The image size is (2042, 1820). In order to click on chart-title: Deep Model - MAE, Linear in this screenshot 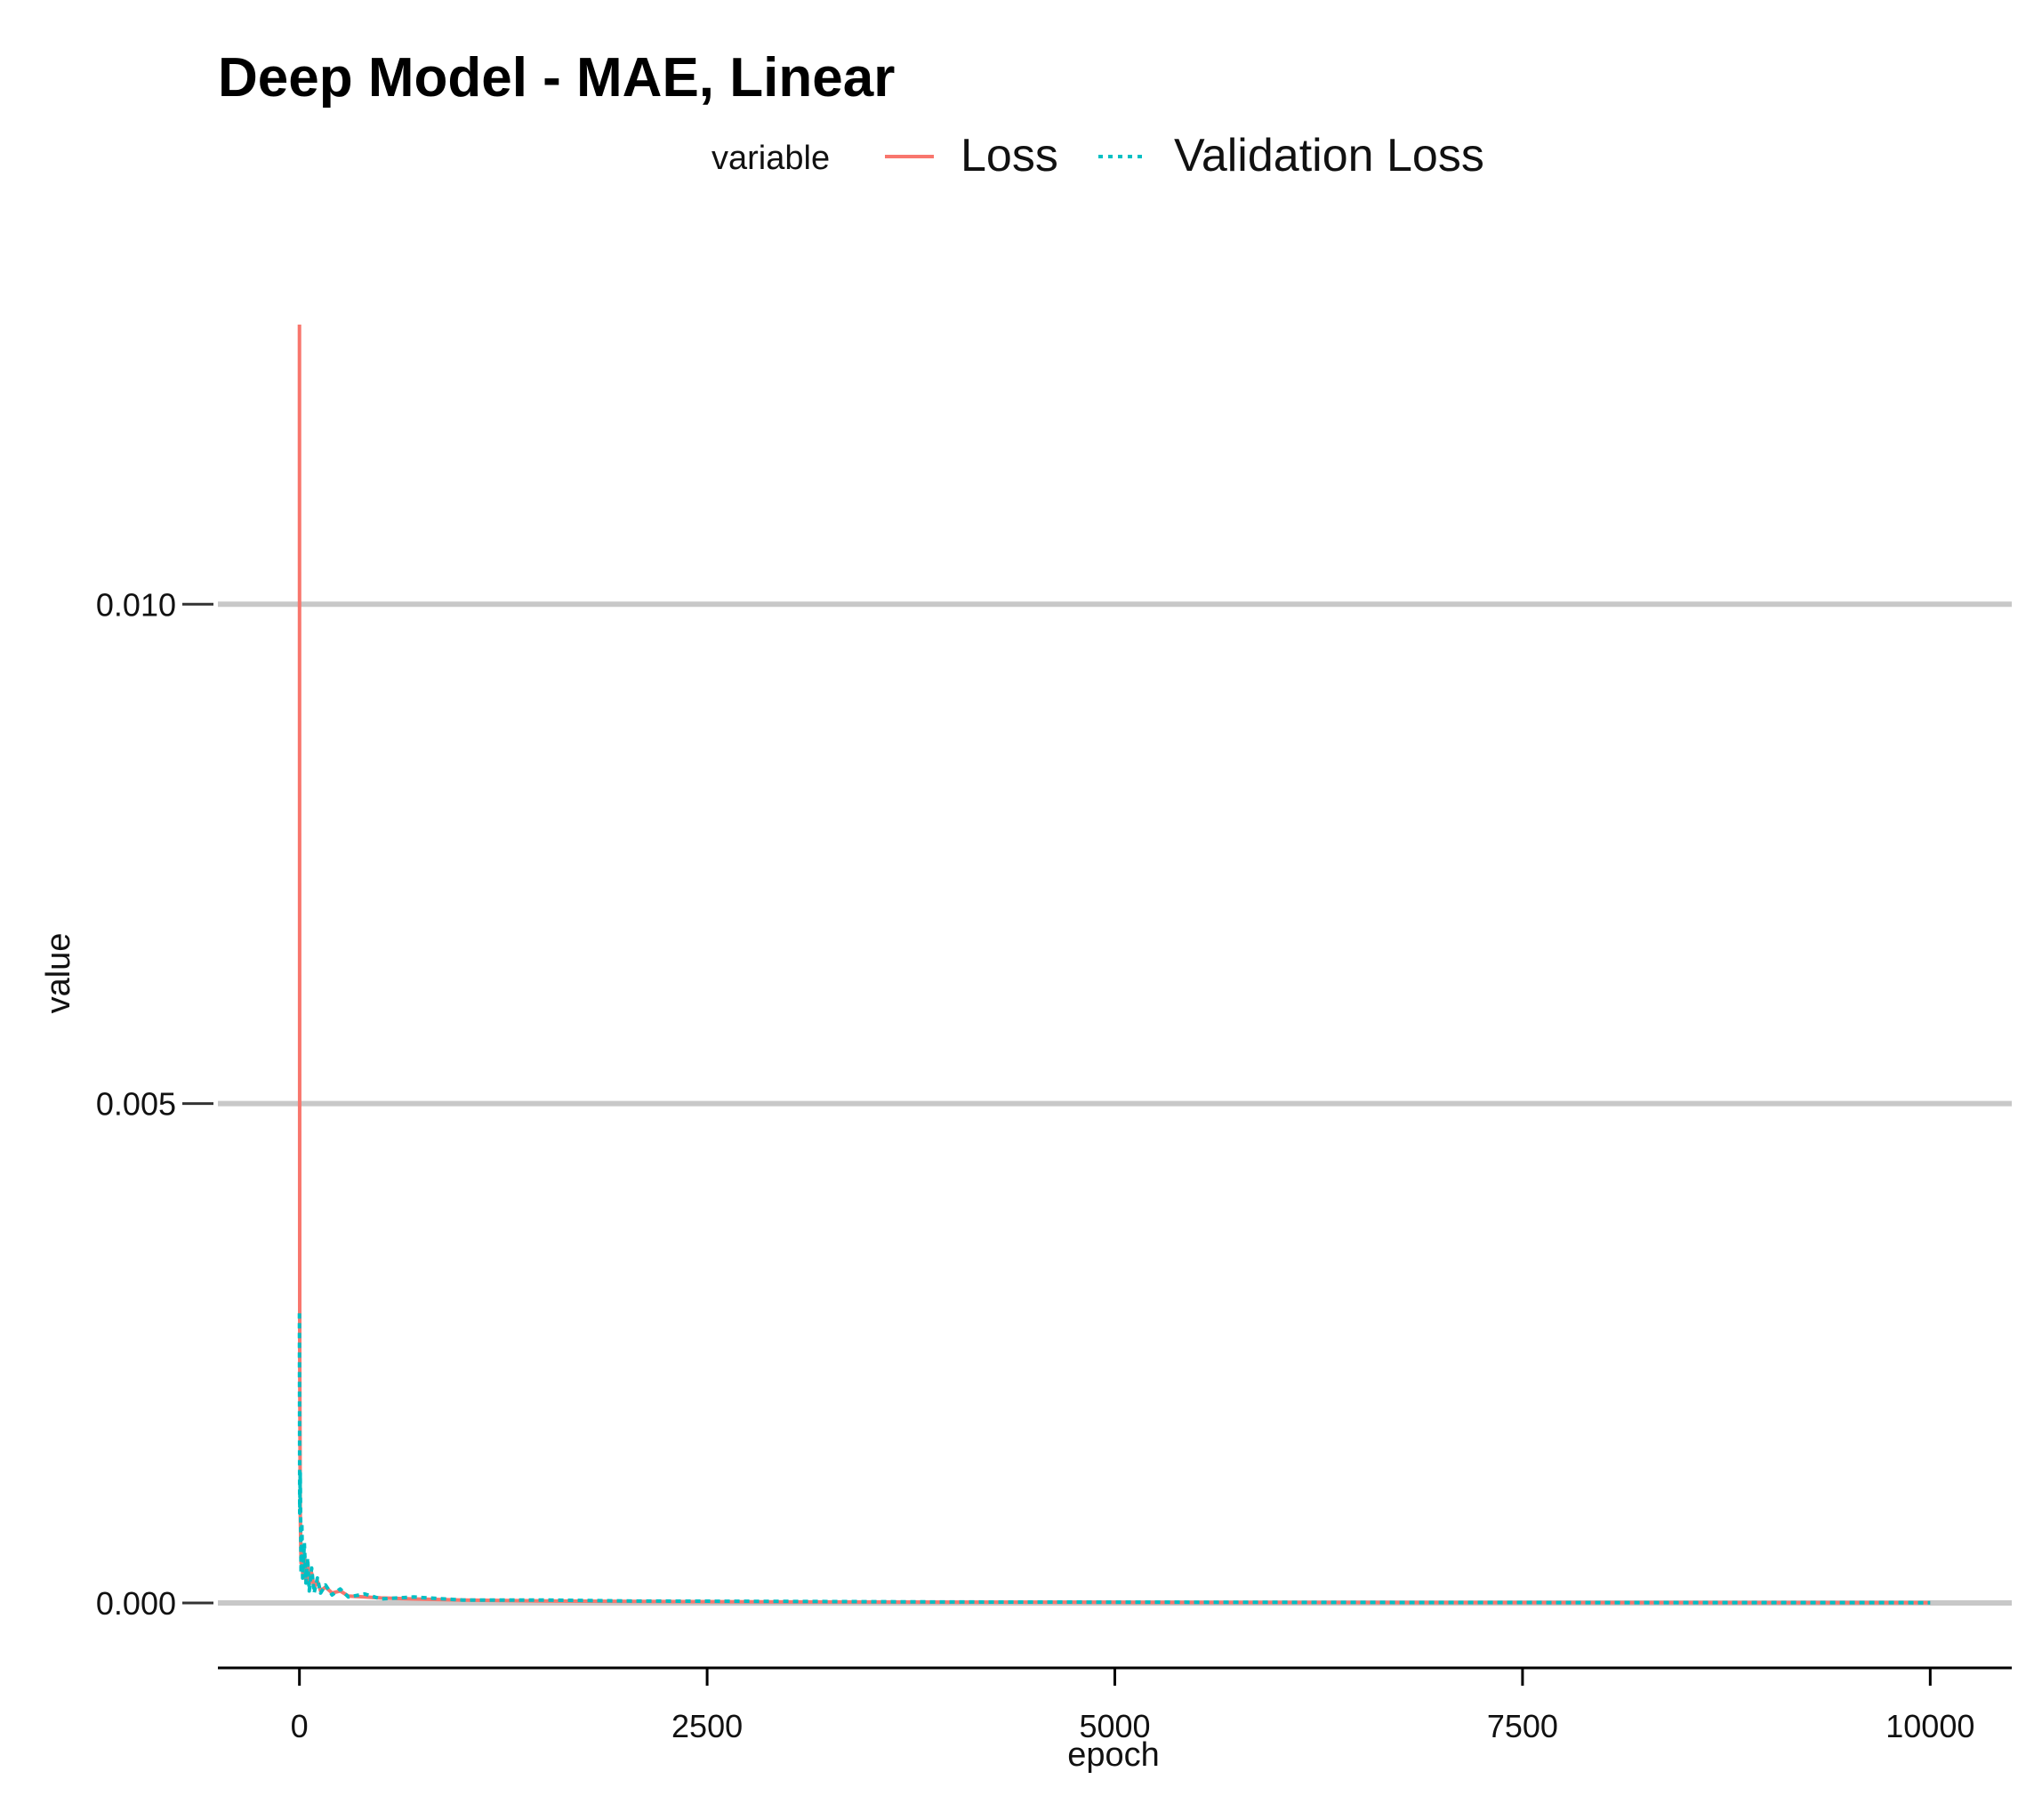, I will do `click(556, 78)`.